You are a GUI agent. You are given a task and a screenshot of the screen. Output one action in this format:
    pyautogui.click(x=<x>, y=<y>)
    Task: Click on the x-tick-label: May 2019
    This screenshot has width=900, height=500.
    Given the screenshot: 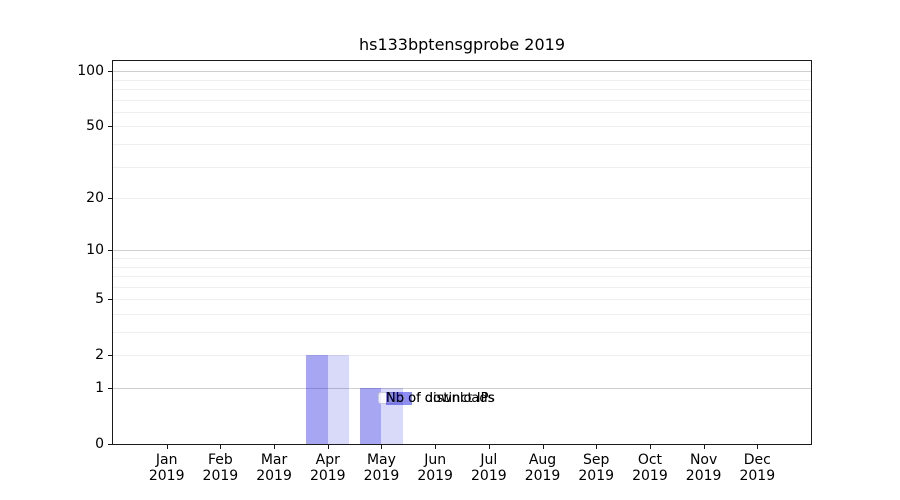 What is the action you would take?
    pyautogui.click(x=381, y=468)
    